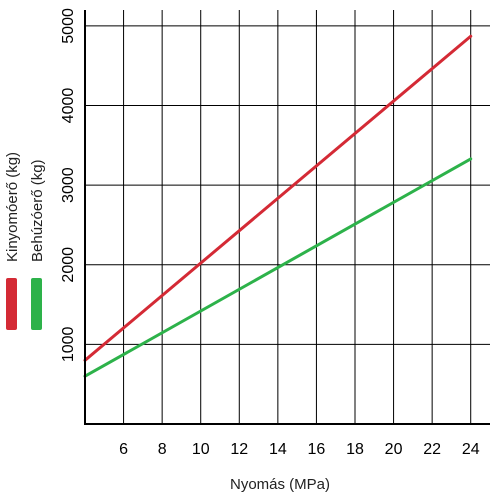 This screenshot has height=501, width=500. I want to click on legend-swatch-behuzoero, so click(36, 304).